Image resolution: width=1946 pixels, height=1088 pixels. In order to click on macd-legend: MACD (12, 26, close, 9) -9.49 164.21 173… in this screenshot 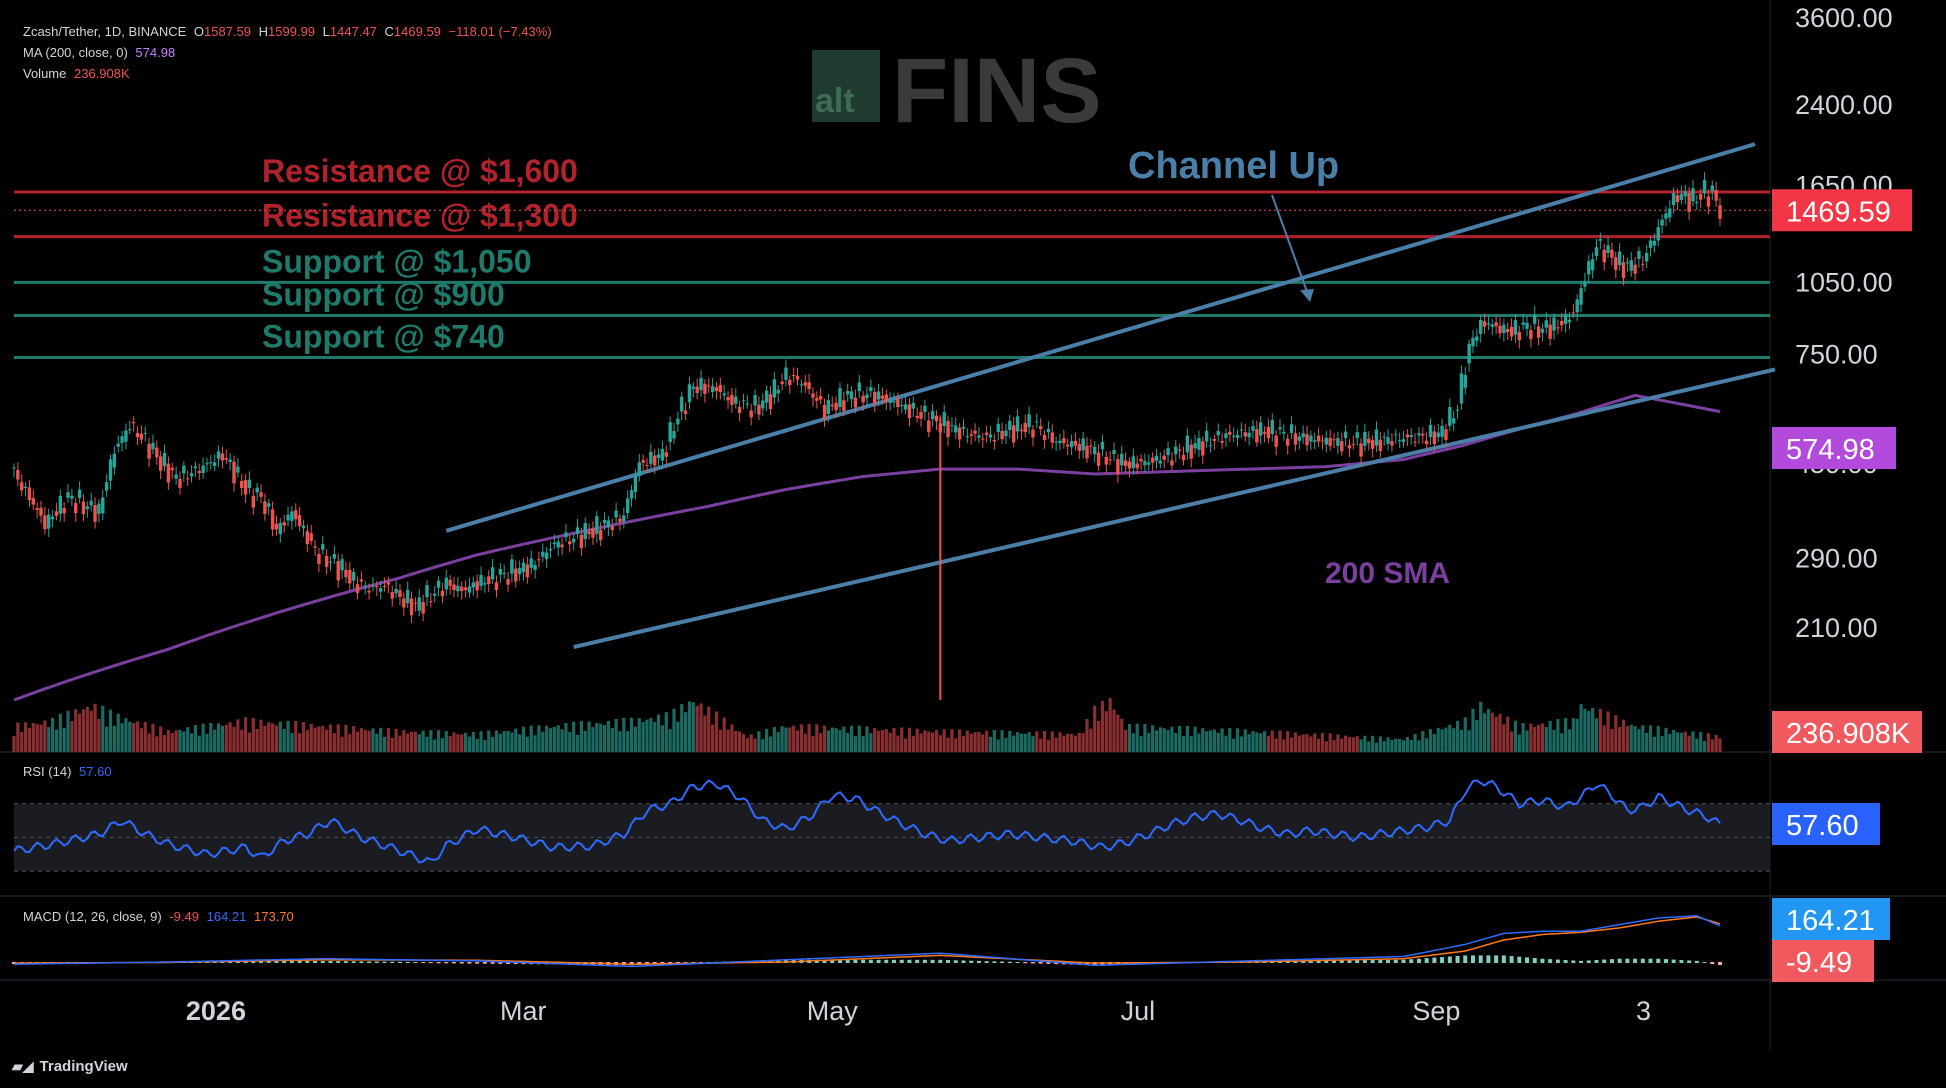, I will do `click(160, 917)`.